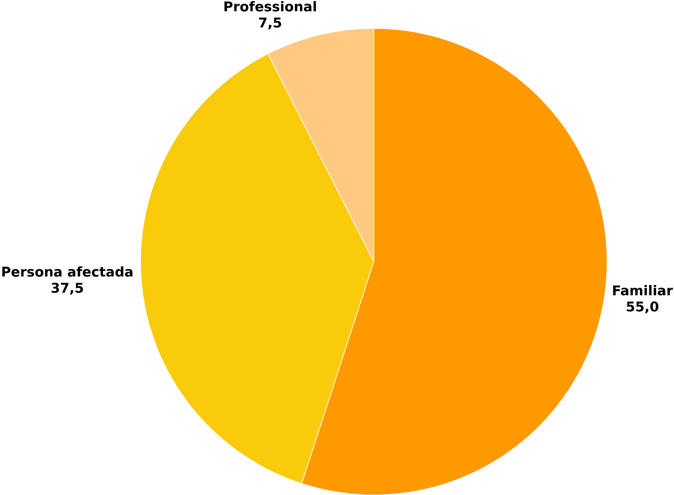  I want to click on data-label: 37,5, so click(67, 288).